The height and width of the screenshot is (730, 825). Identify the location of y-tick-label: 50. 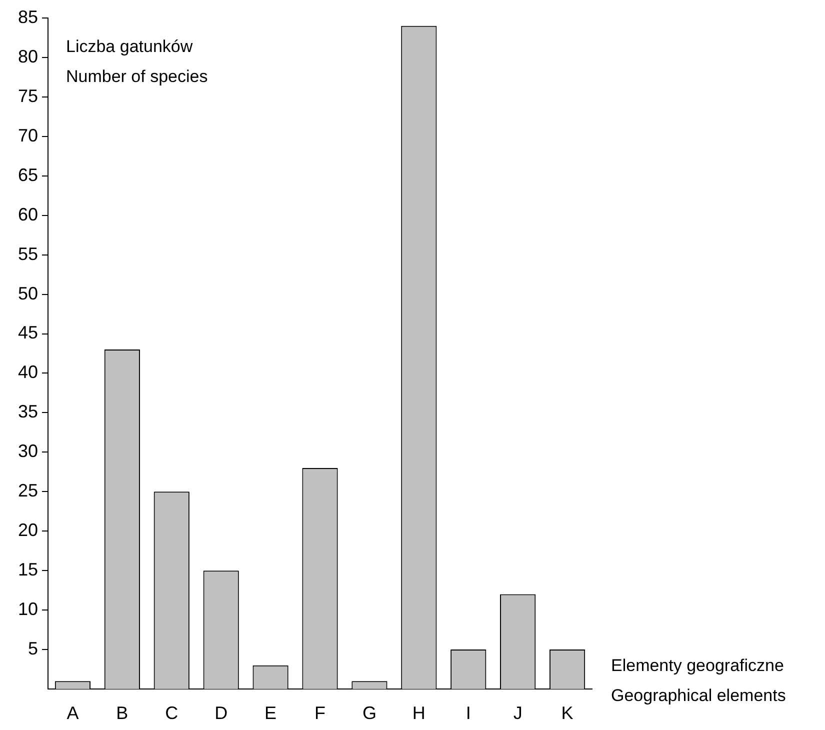
(28, 293).